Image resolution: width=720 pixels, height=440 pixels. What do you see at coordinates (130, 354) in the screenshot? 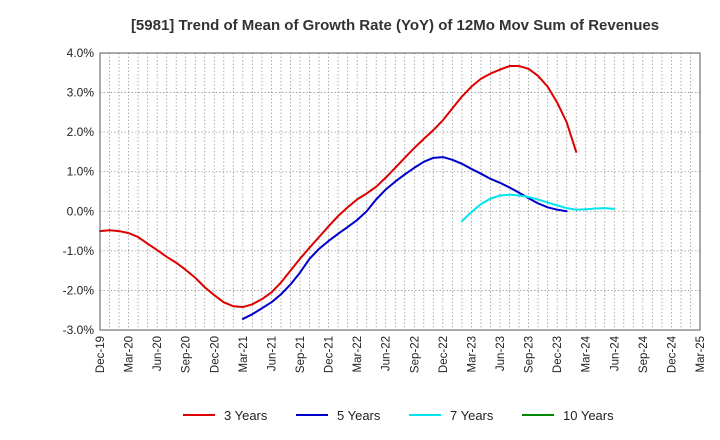
I see `x-tick-label: Mar-20` at bounding box center [130, 354].